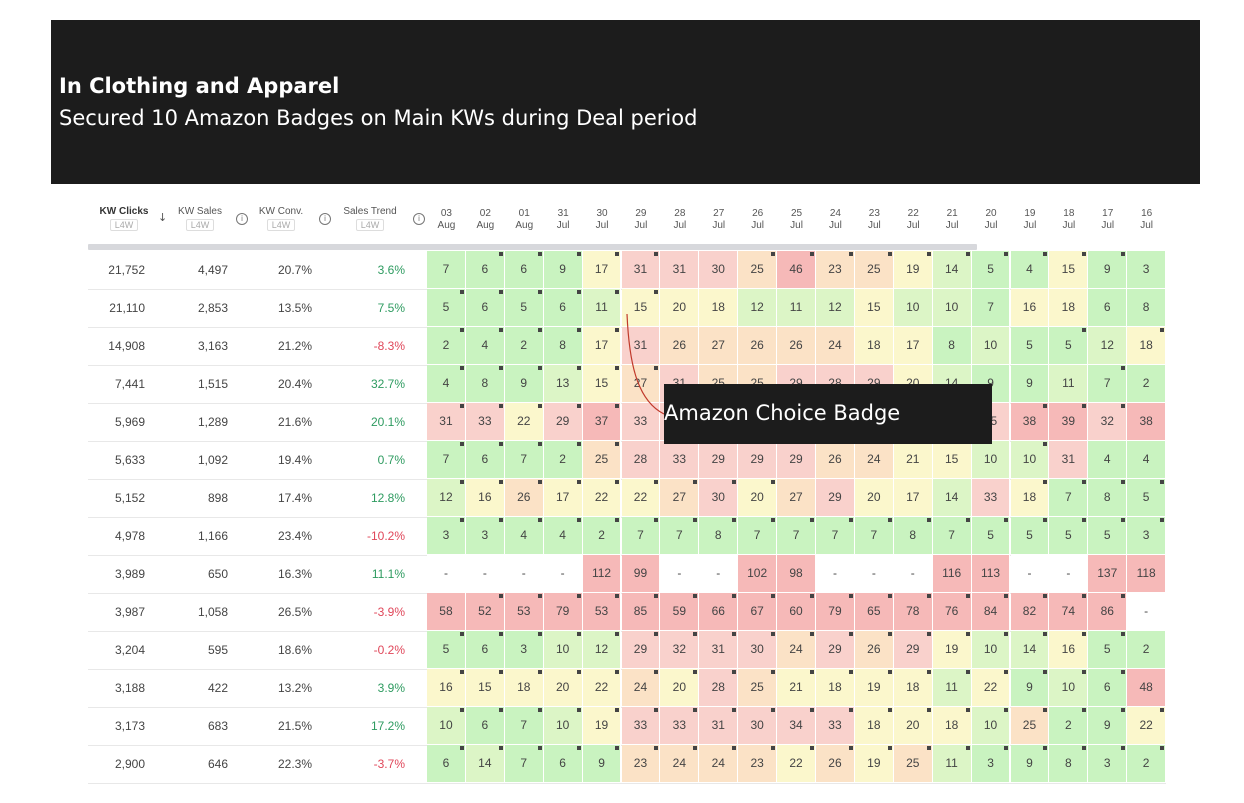  I want to click on header-kw-clicks: KW Clicks L4W, so click(124, 218).